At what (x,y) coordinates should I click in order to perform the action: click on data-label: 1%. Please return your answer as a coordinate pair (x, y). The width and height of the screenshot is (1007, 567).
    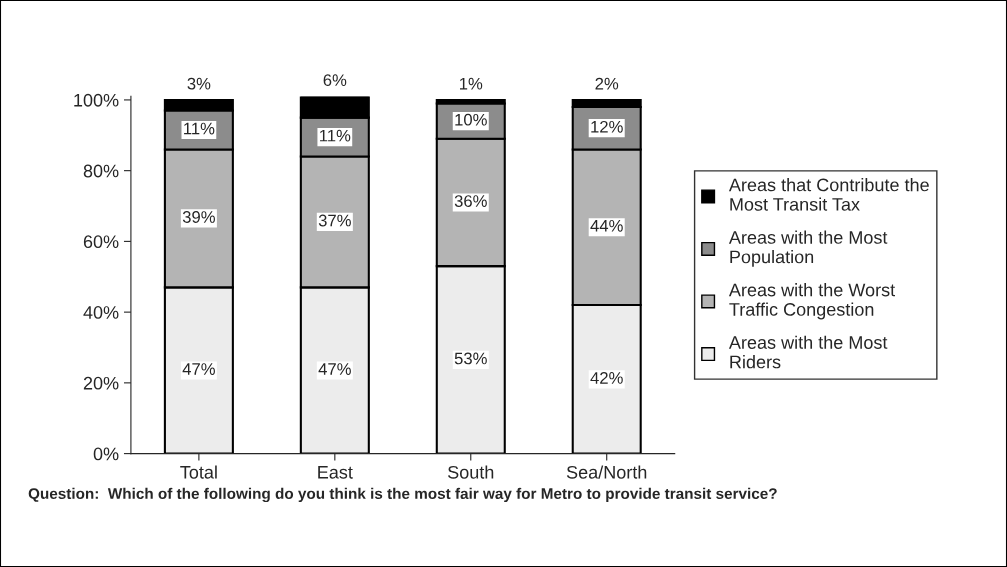
    Looking at the image, I should click on (471, 83).